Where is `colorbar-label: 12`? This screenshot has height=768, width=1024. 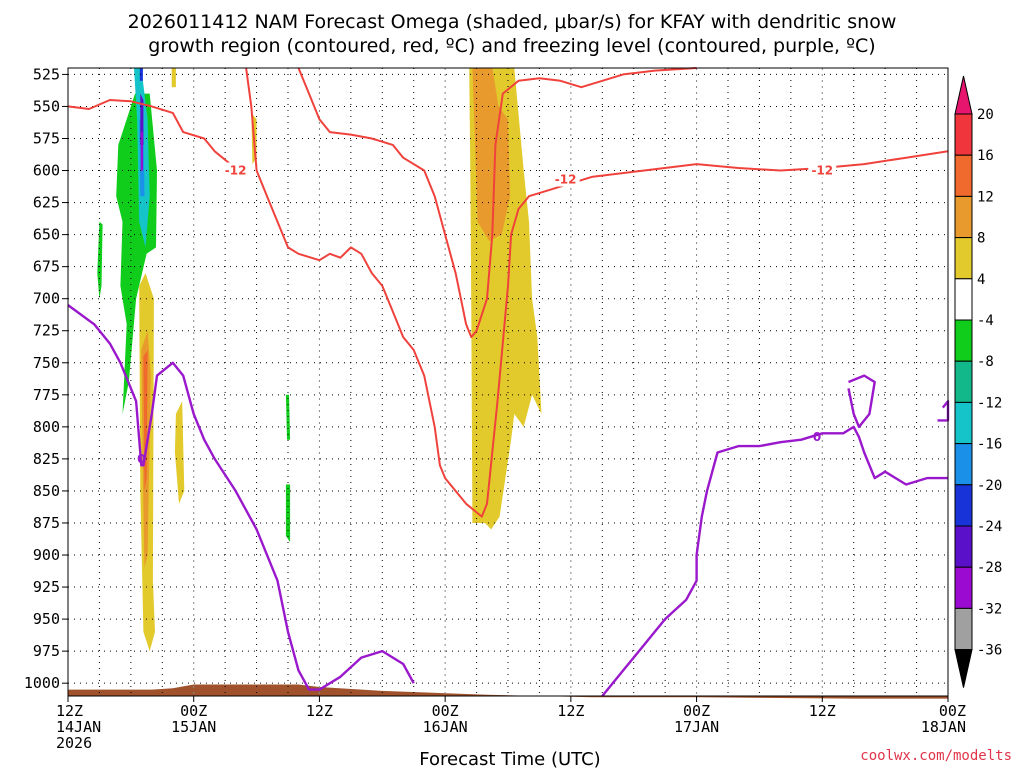
colorbar-label: 12 is located at coordinates (985, 197).